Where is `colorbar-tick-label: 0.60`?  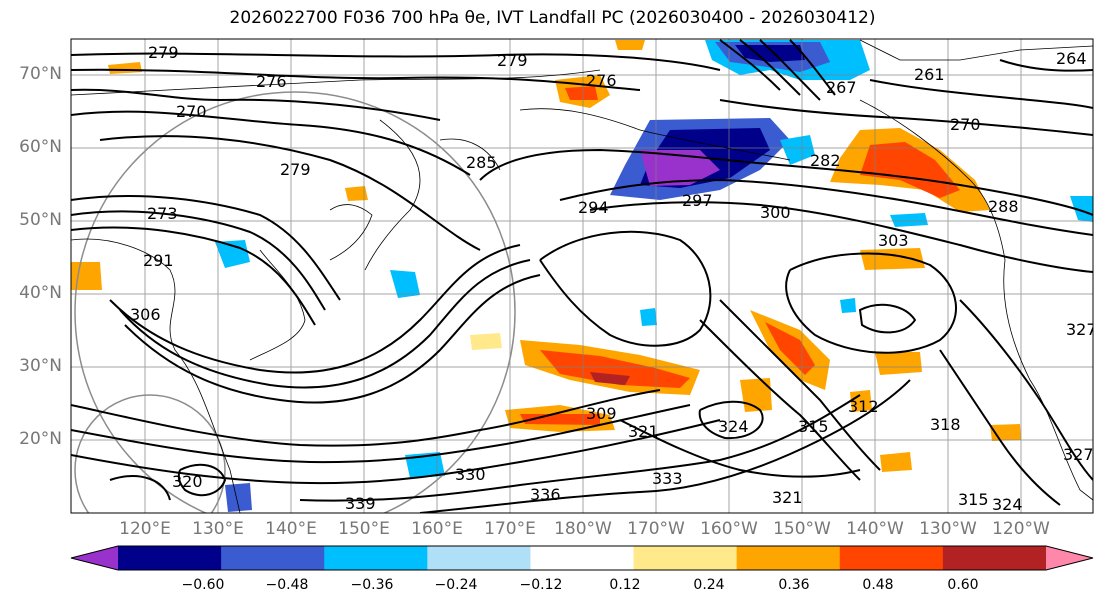 colorbar-tick-label: 0.60 is located at coordinates (963, 585).